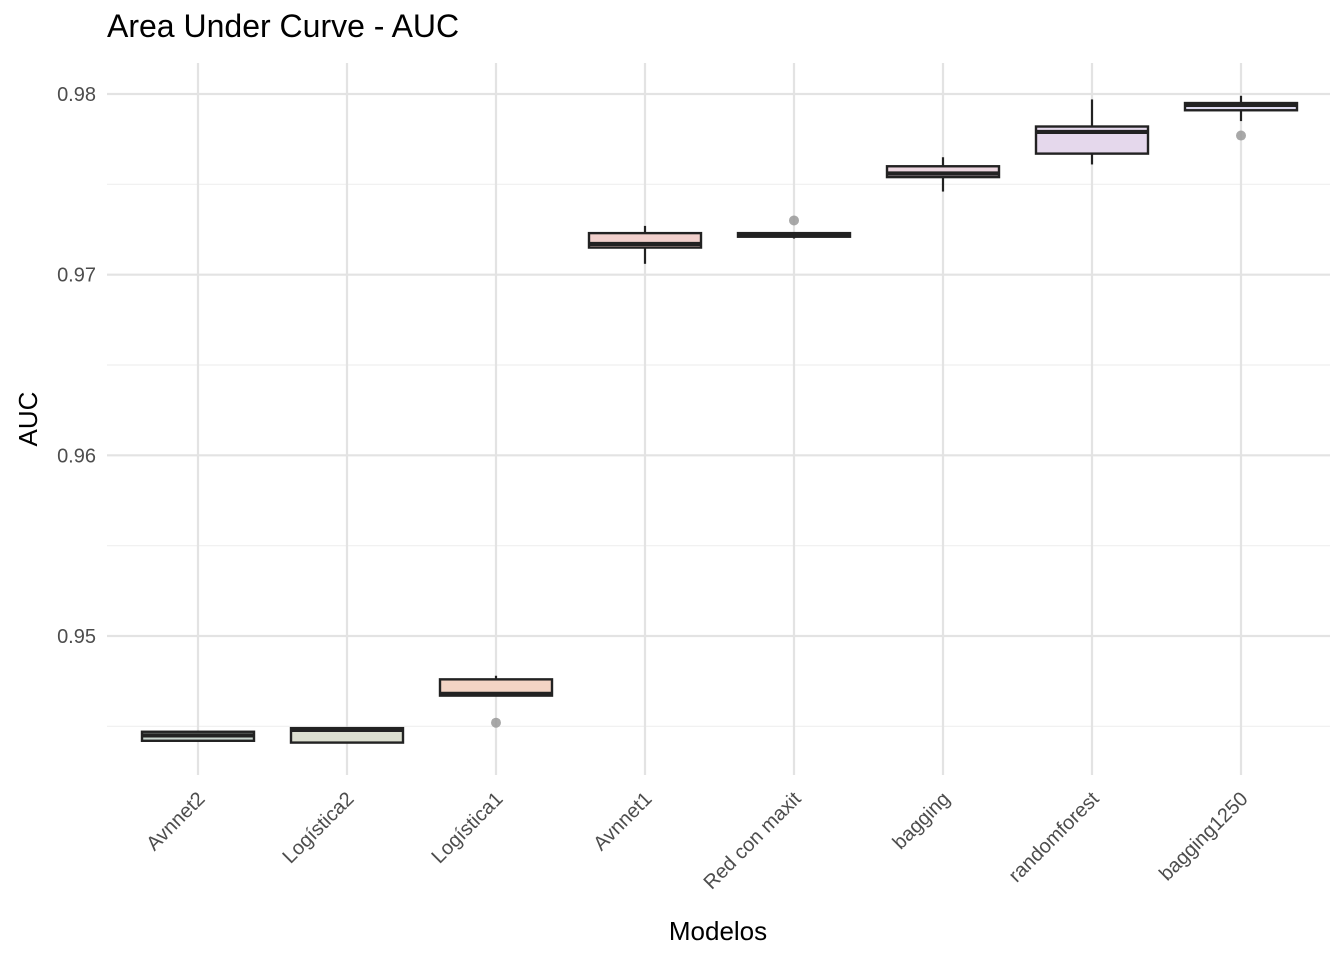  Describe the element at coordinates (28, 419) in the screenshot. I see `y-axis-title: AUC` at that location.